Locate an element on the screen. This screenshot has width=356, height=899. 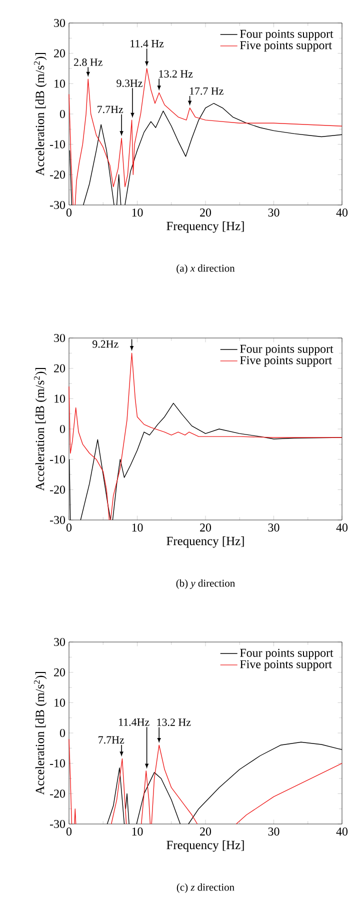
annotation: 9.2Hz is located at coordinates (105, 344).